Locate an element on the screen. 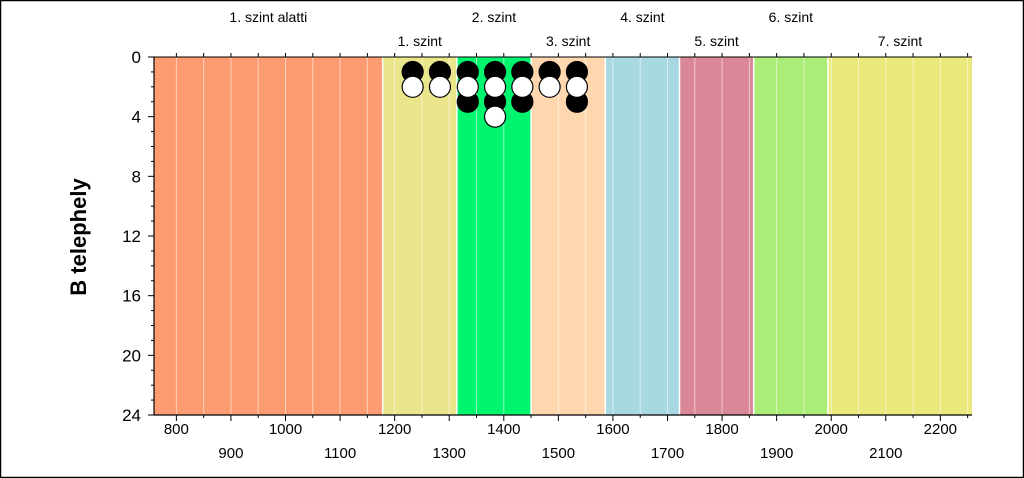  y-axis-title: B telephely is located at coordinates (78, 237).